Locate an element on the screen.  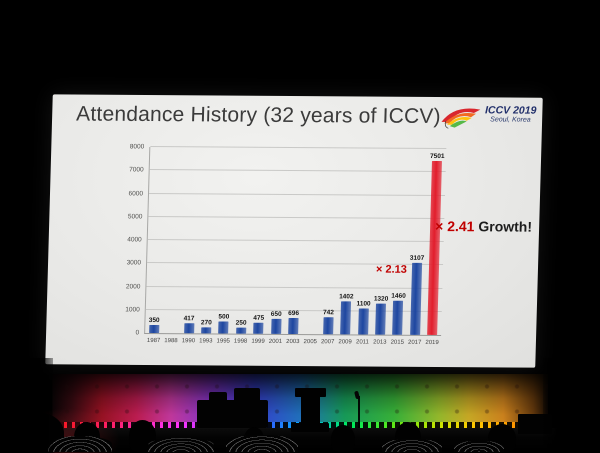
y-axis-tick-label: 6000 is located at coordinates (136, 193).